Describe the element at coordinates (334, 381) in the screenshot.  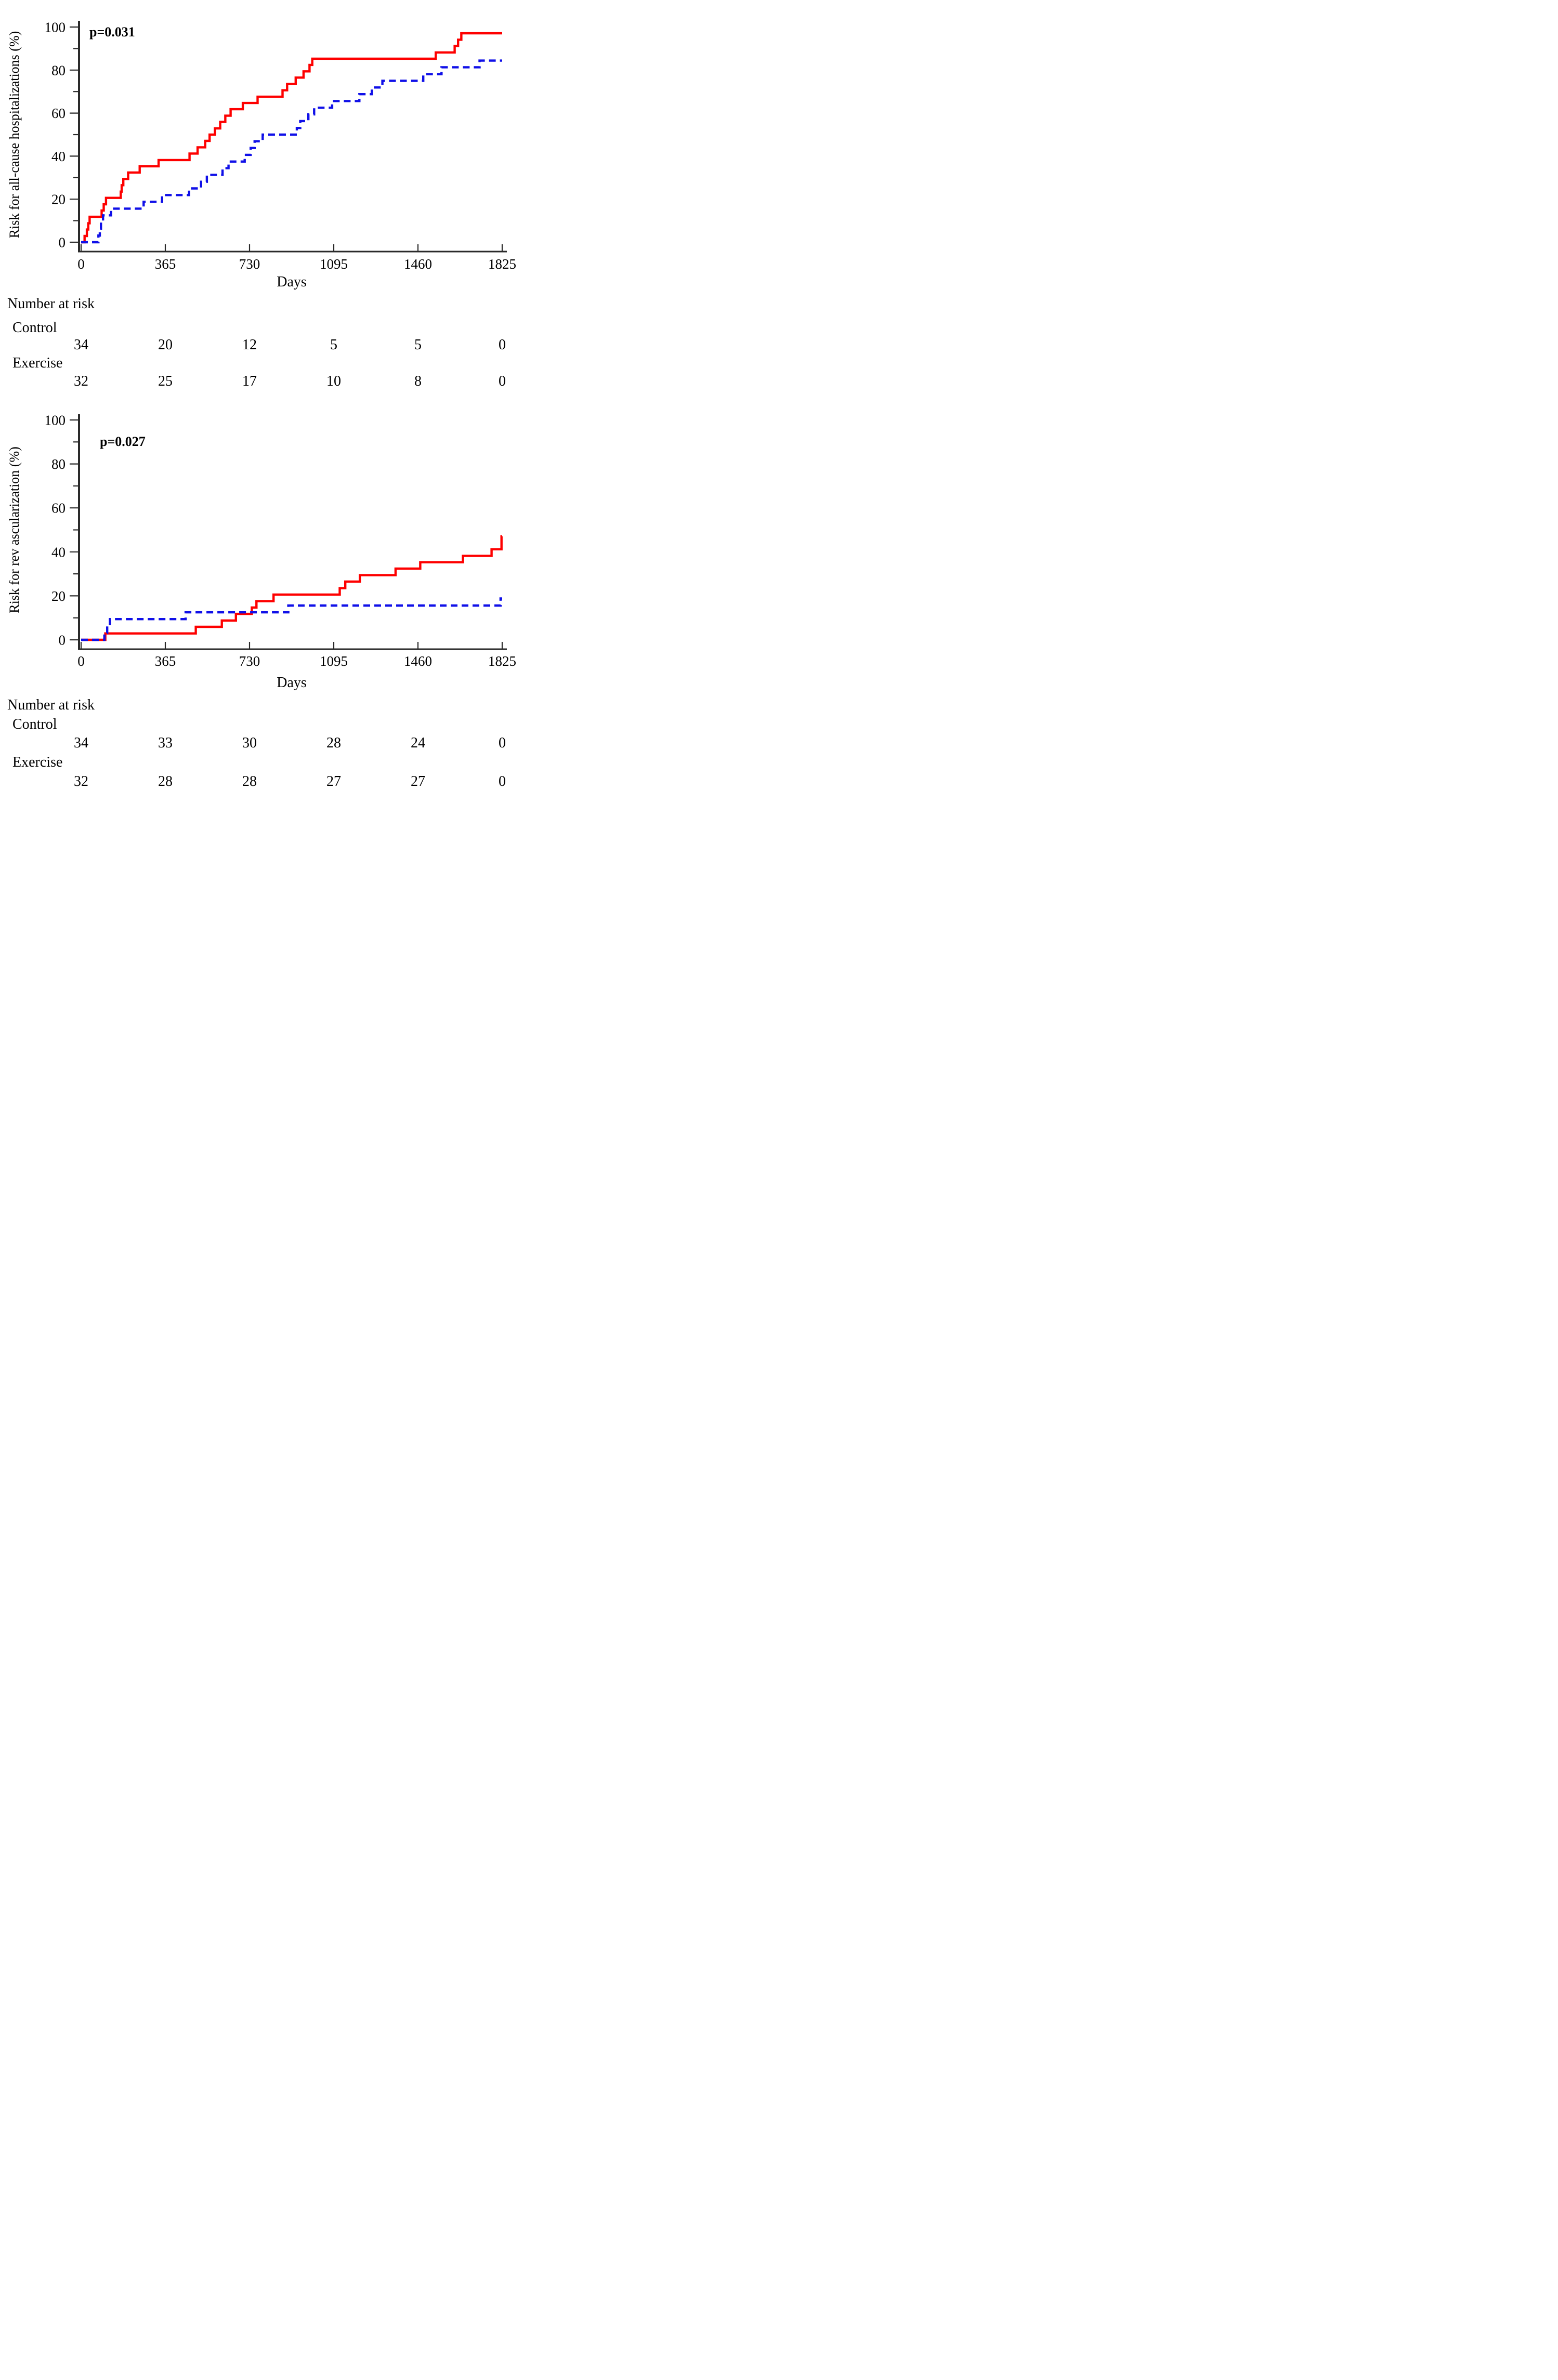
I see `risk-value: 10` at that location.